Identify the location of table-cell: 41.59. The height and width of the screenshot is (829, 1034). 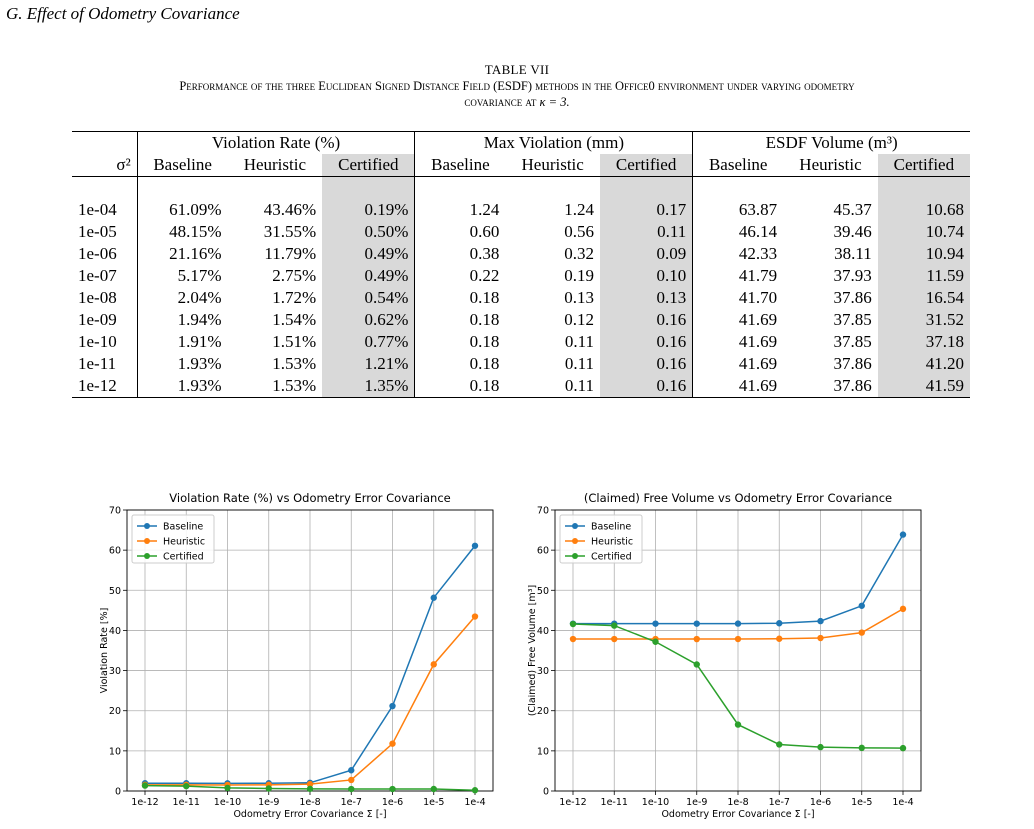
(923, 386).